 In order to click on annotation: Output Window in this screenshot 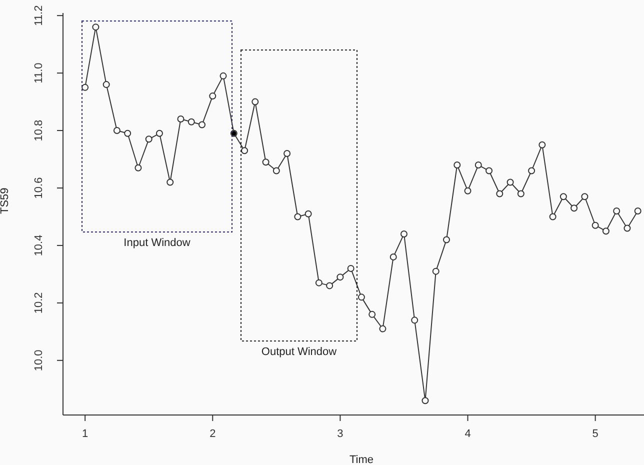, I will do `click(299, 352)`.